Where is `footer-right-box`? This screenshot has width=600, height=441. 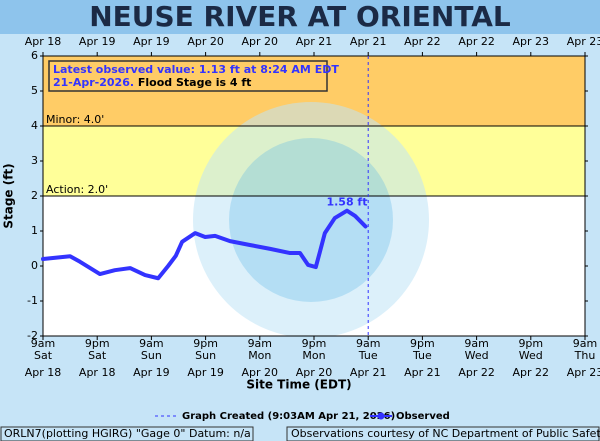
footer-right-box is located at coordinates (443, 433).